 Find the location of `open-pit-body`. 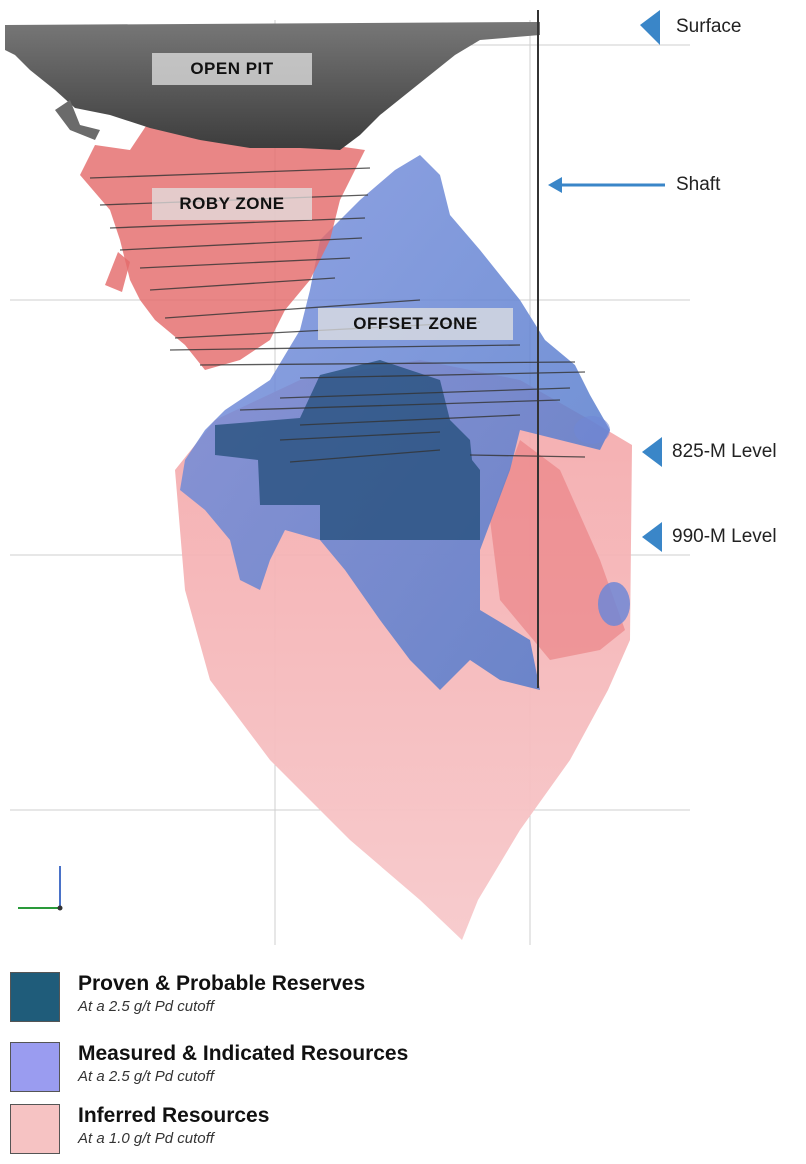

open-pit-body is located at coordinates (272, 86).